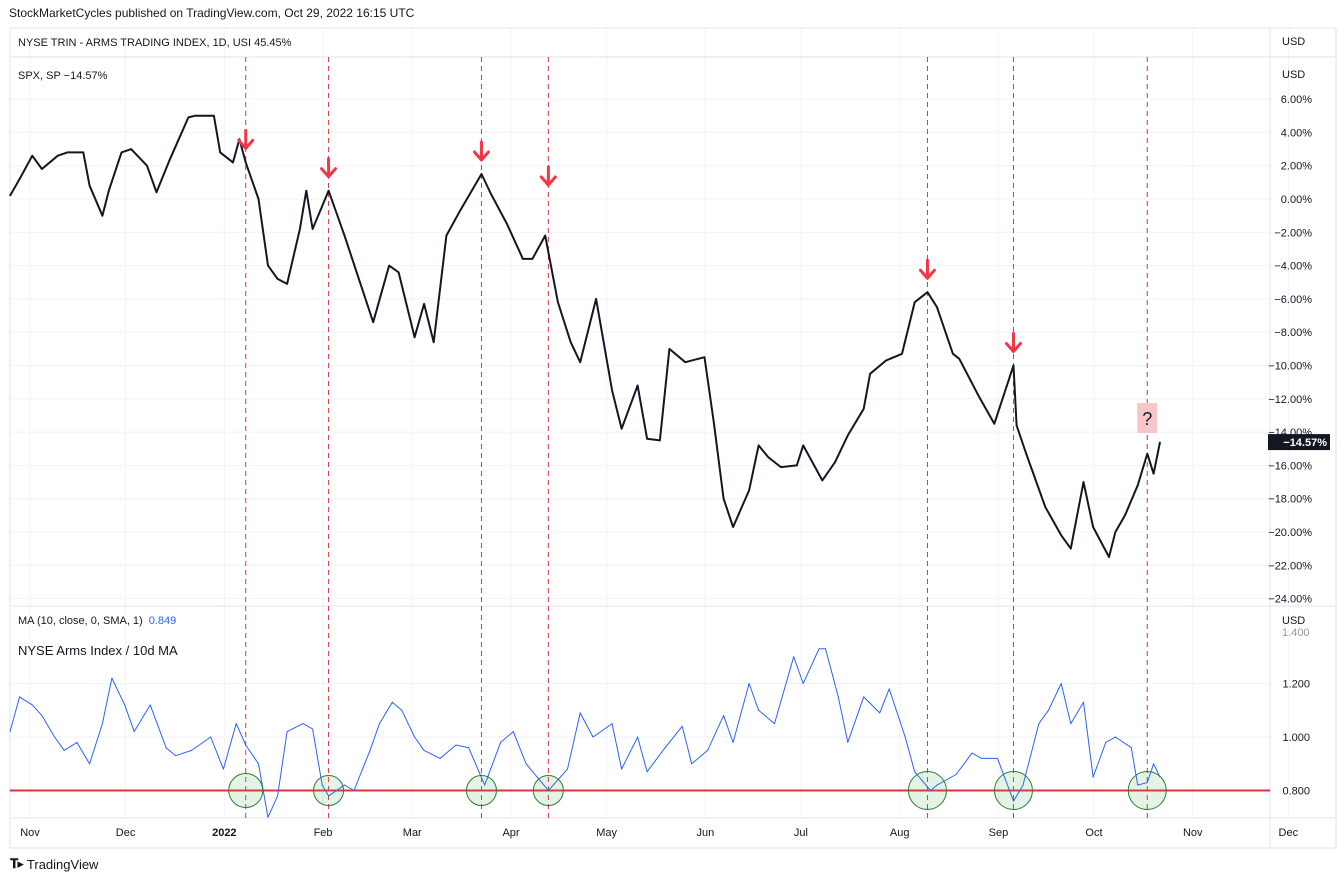  I want to click on x-tick-label: May, so click(606, 833).